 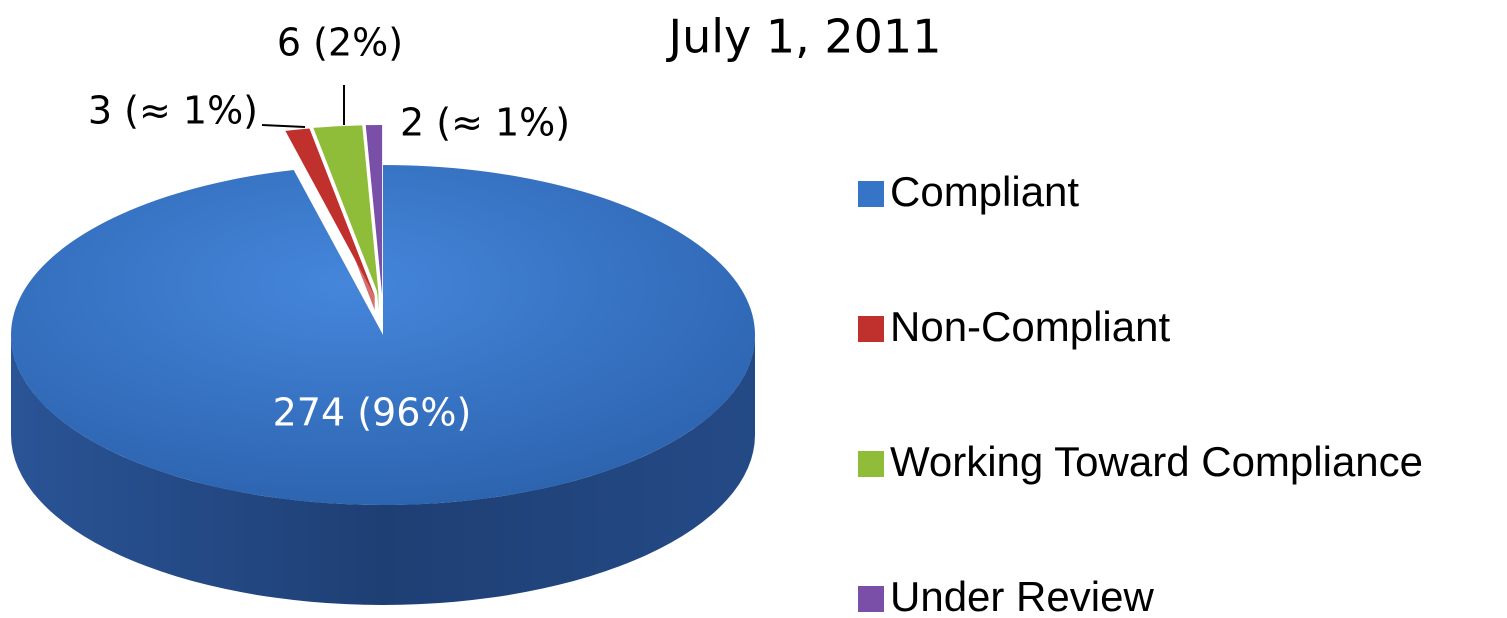 I want to click on legend-label: Under Review, so click(x=1022, y=595).